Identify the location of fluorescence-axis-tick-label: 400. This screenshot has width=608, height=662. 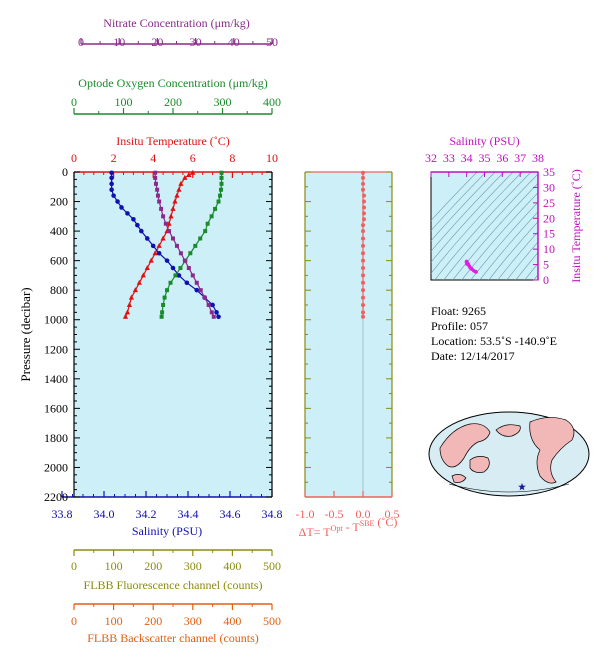
(232, 566).